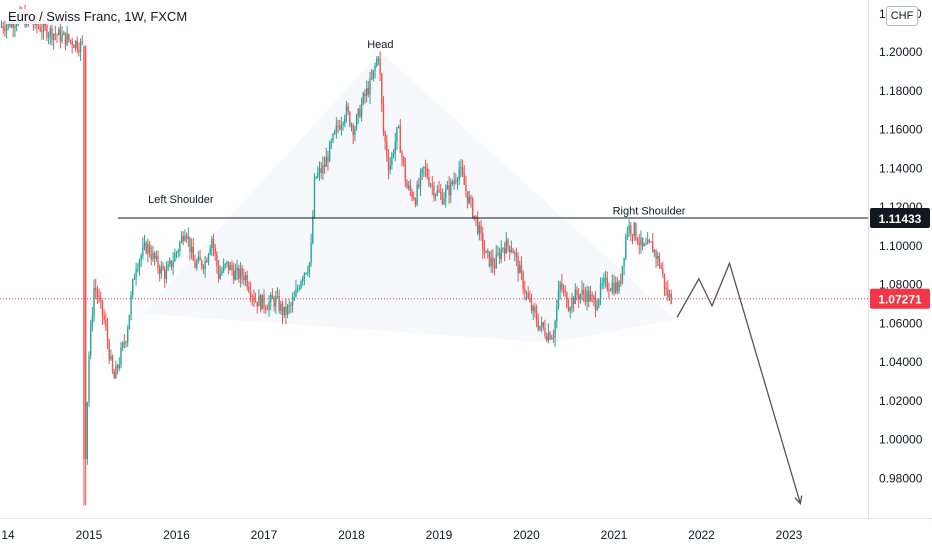  Describe the element at coordinates (901, 401) in the screenshot. I see `y-tick-label: 1.02000` at that location.